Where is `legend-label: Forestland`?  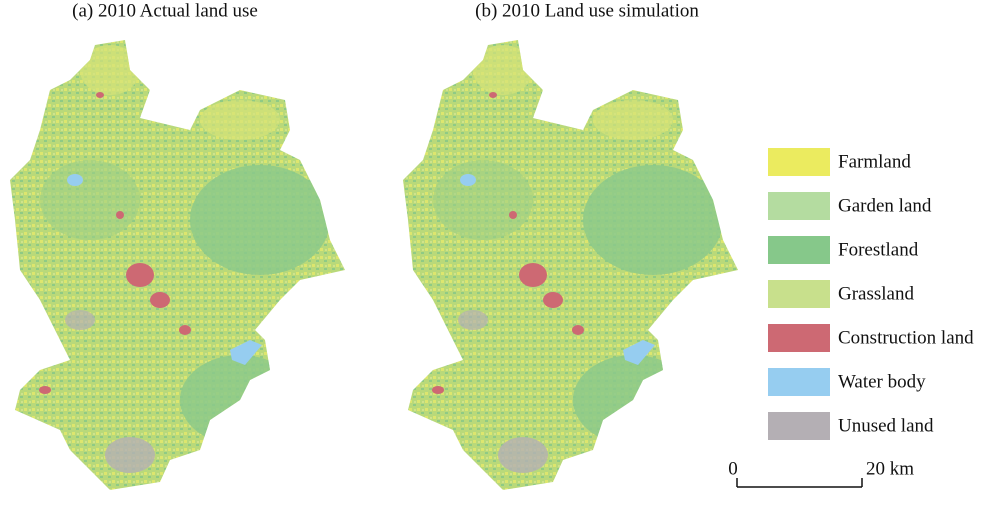
legend-label: Forestland is located at coordinates (878, 249).